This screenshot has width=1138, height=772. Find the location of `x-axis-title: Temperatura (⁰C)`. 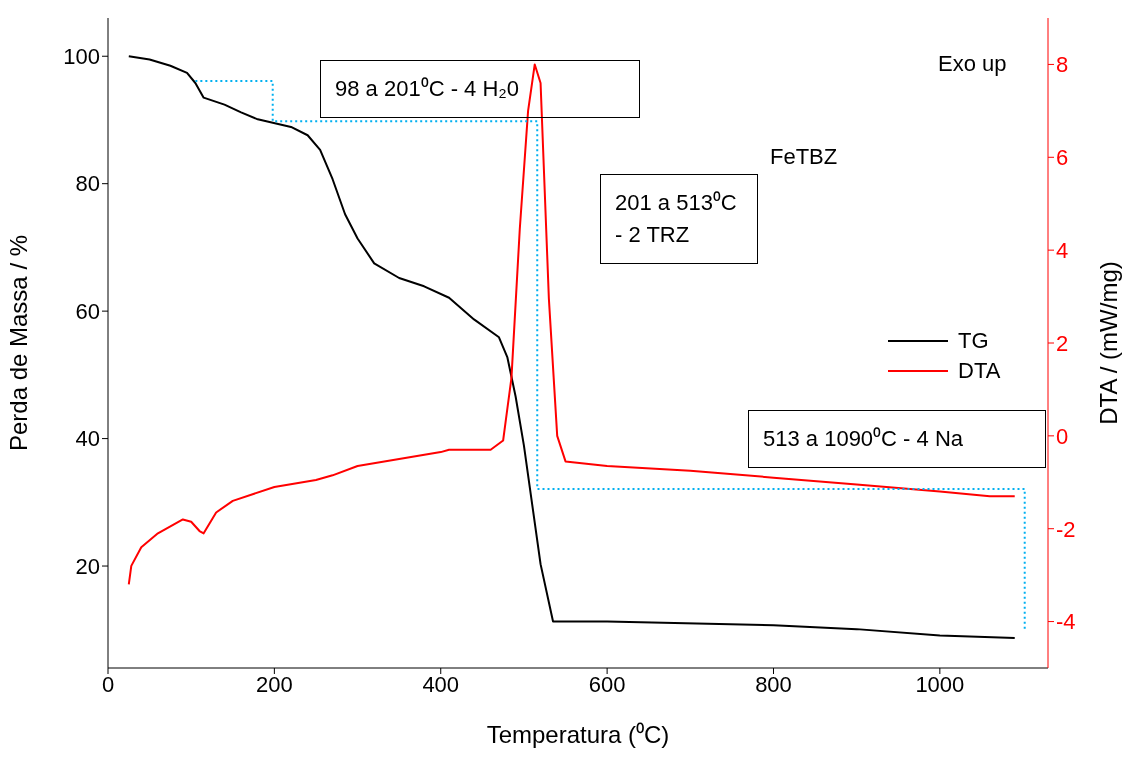

x-axis-title: Temperatura (⁰C) is located at coordinates (578, 734).